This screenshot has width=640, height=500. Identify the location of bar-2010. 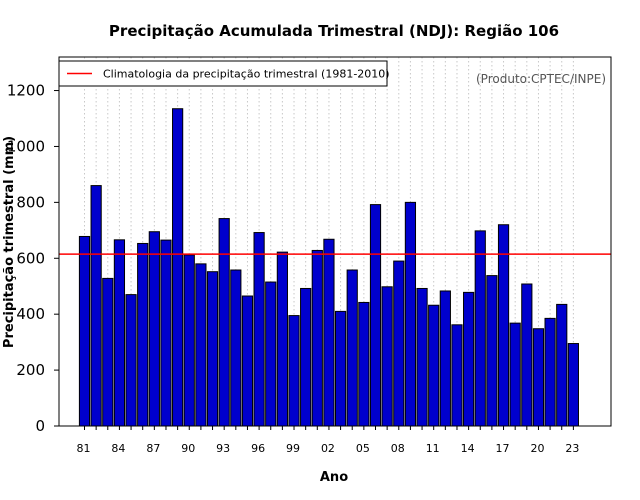
(422, 357).